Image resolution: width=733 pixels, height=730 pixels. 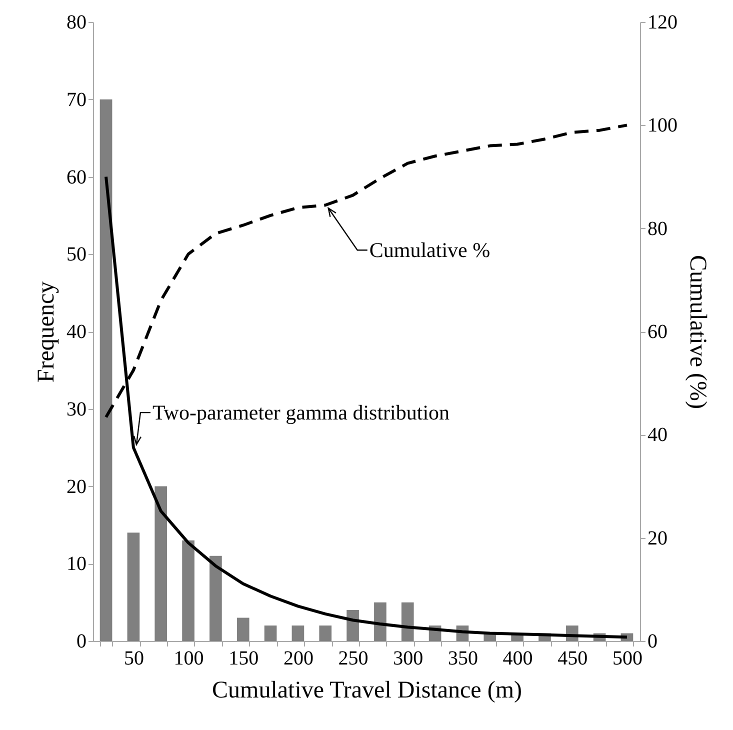 What do you see at coordinates (301, 412) in the screenshot?
I see `series-label: Two-parameter gamma distribution` at bounding box center [301, 412].